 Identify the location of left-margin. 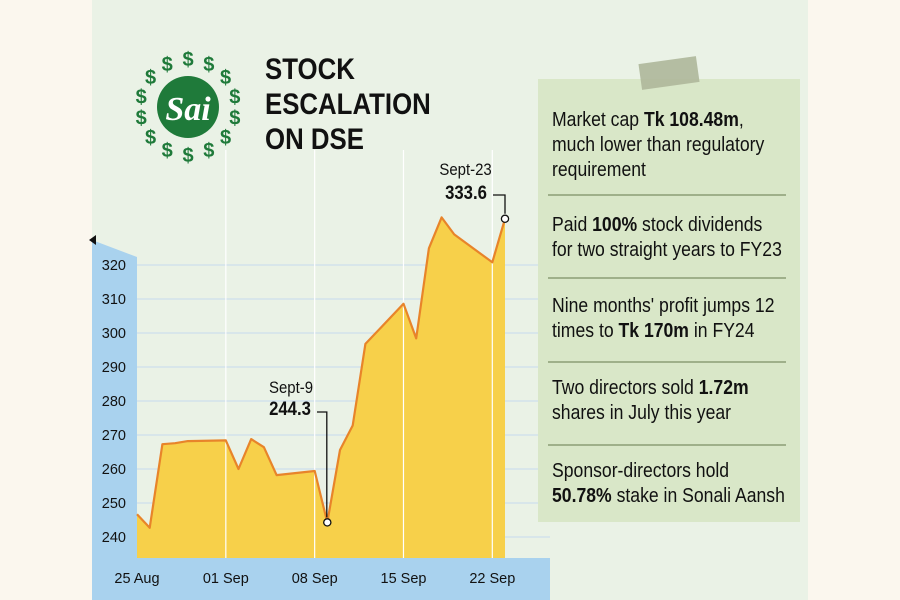
(46, 300).